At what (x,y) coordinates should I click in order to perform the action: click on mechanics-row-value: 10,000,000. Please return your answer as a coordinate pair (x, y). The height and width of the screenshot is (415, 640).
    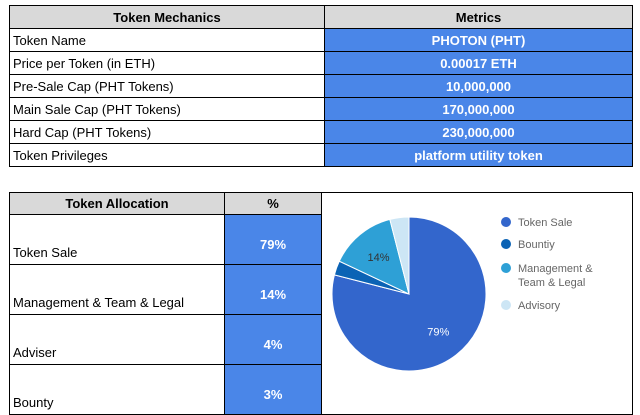
    Looking at the image, I should click on (478, 86).